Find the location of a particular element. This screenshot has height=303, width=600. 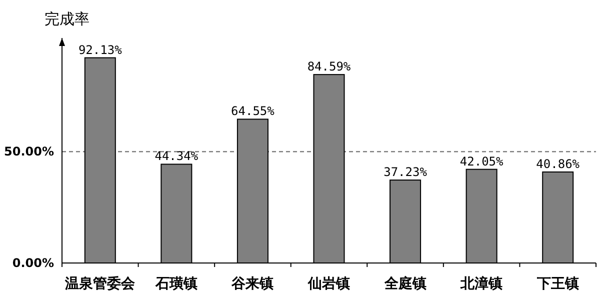

x-tick-label: 温泉管委会 is located at coordinates (100, 283).